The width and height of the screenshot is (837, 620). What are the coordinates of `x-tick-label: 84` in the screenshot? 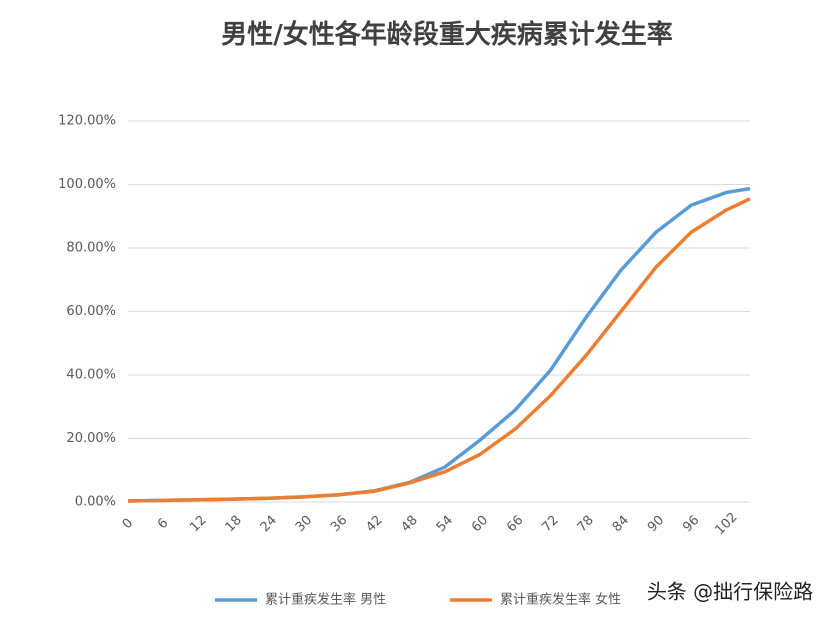 It's located at (621, 524).